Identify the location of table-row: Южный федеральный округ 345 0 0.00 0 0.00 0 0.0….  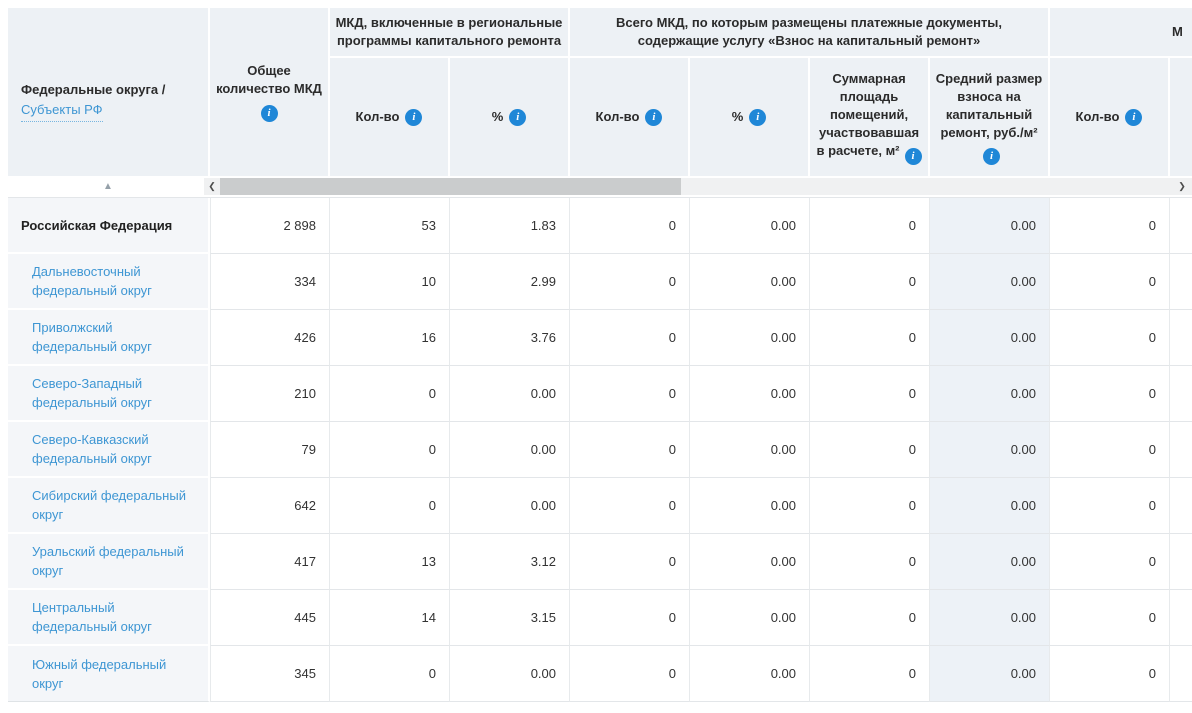
(600, 674).